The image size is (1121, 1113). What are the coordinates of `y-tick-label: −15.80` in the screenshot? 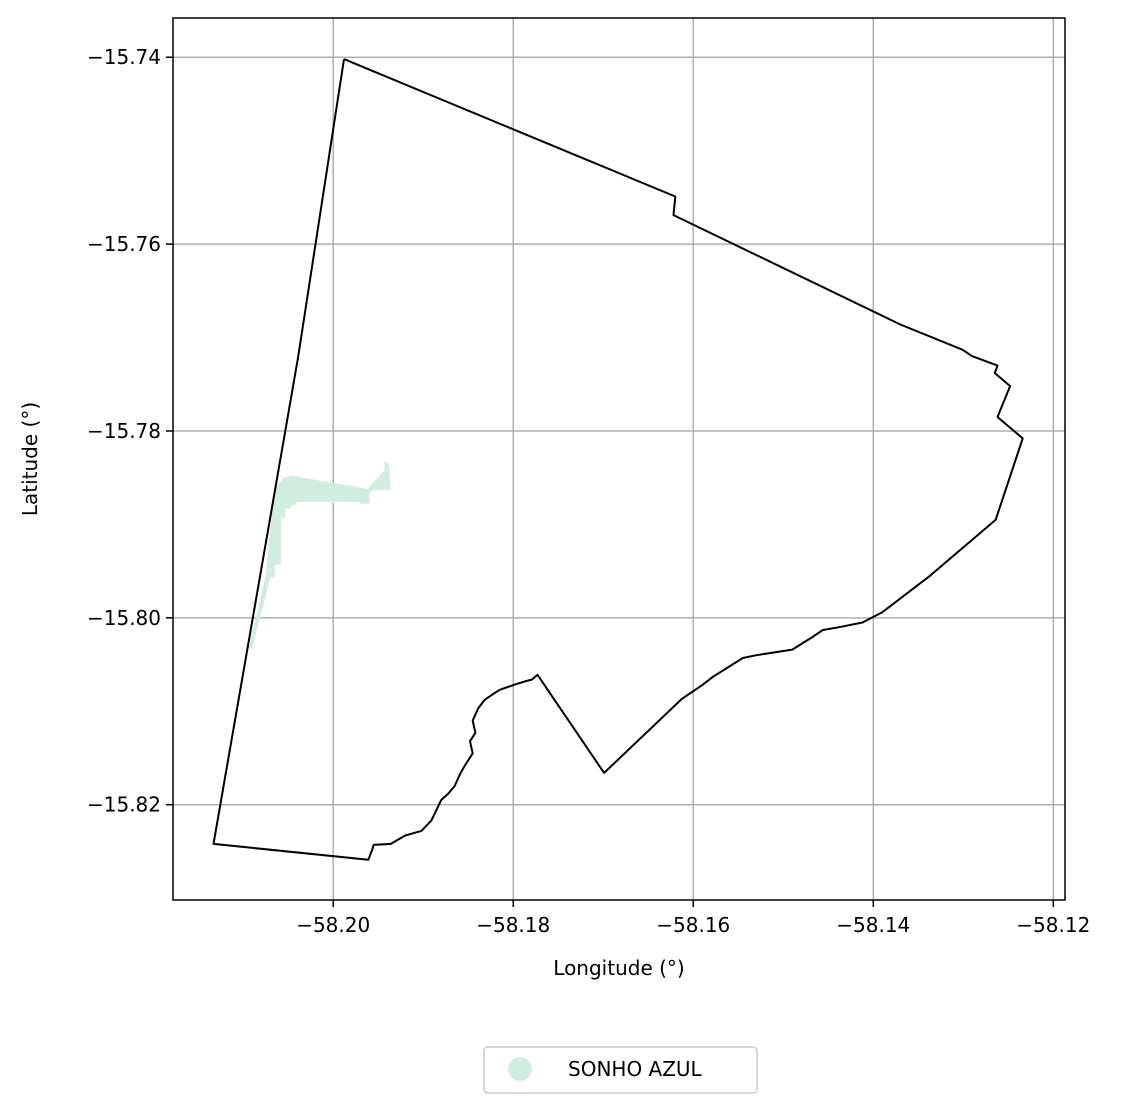 It's located at (124, 618).